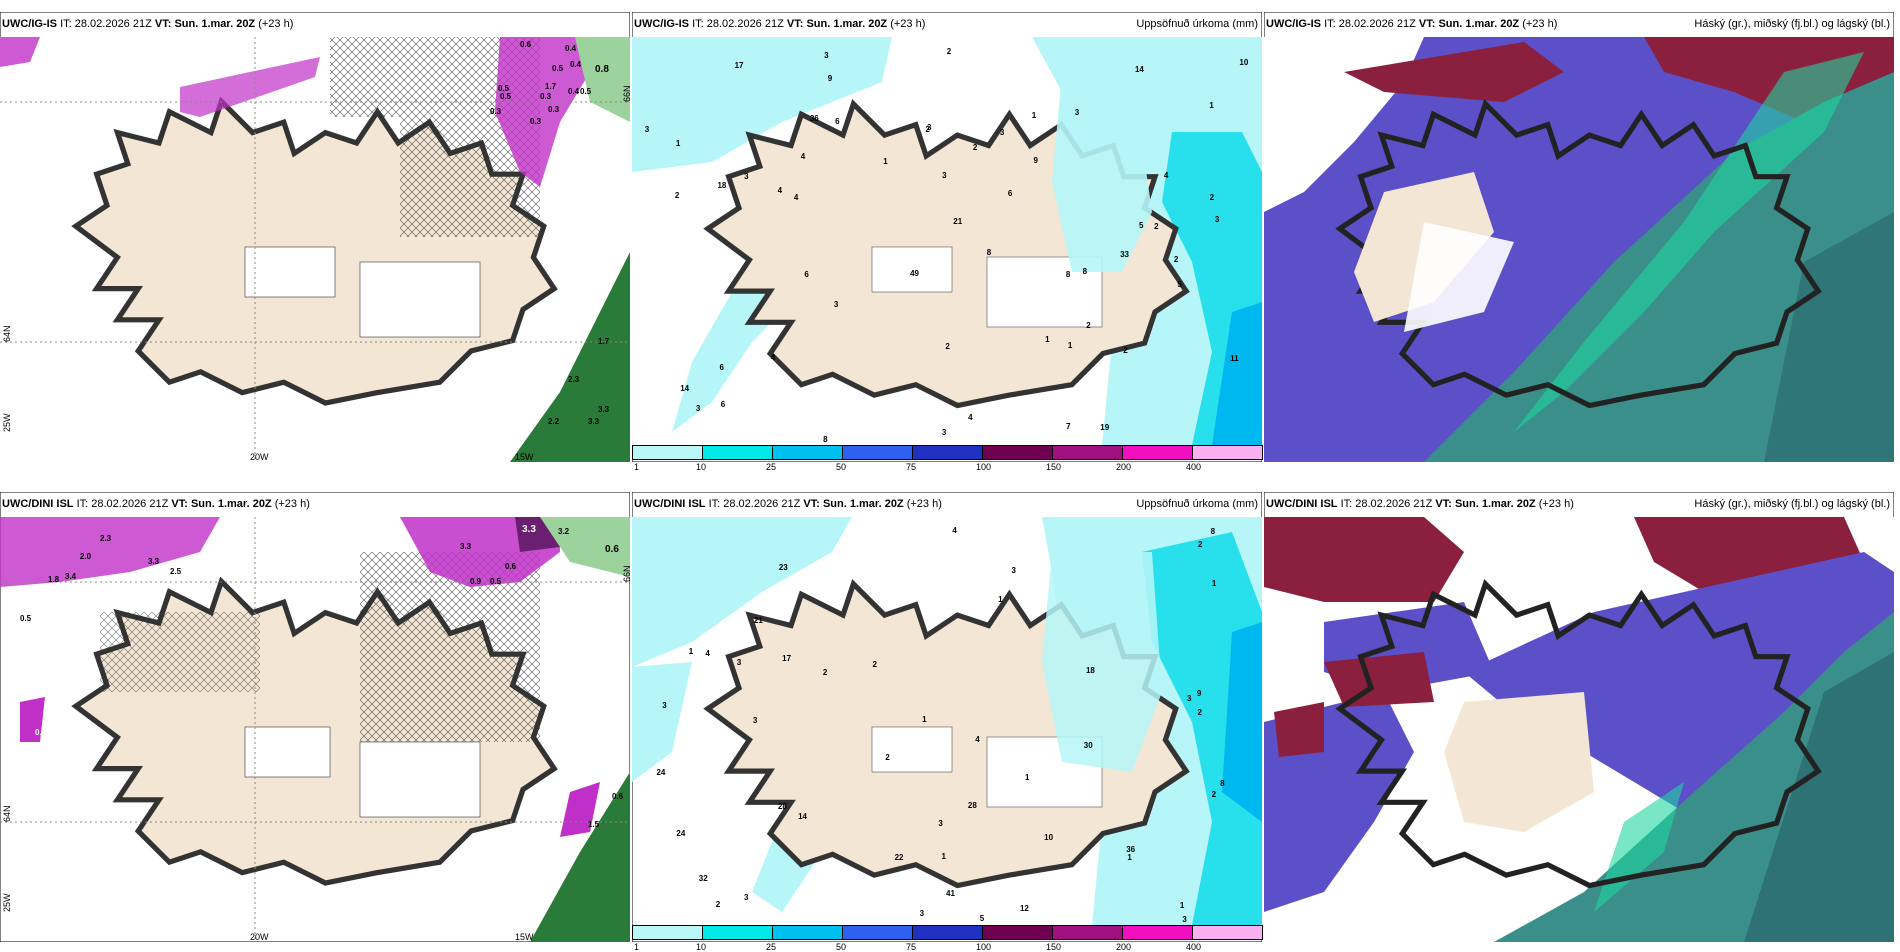 Image resolution: width=1900 pixels, height=952 pixels. Describe the element at coordinates (637, 467) in the screenshot. I see `colorbar-tick: 1` at that location.